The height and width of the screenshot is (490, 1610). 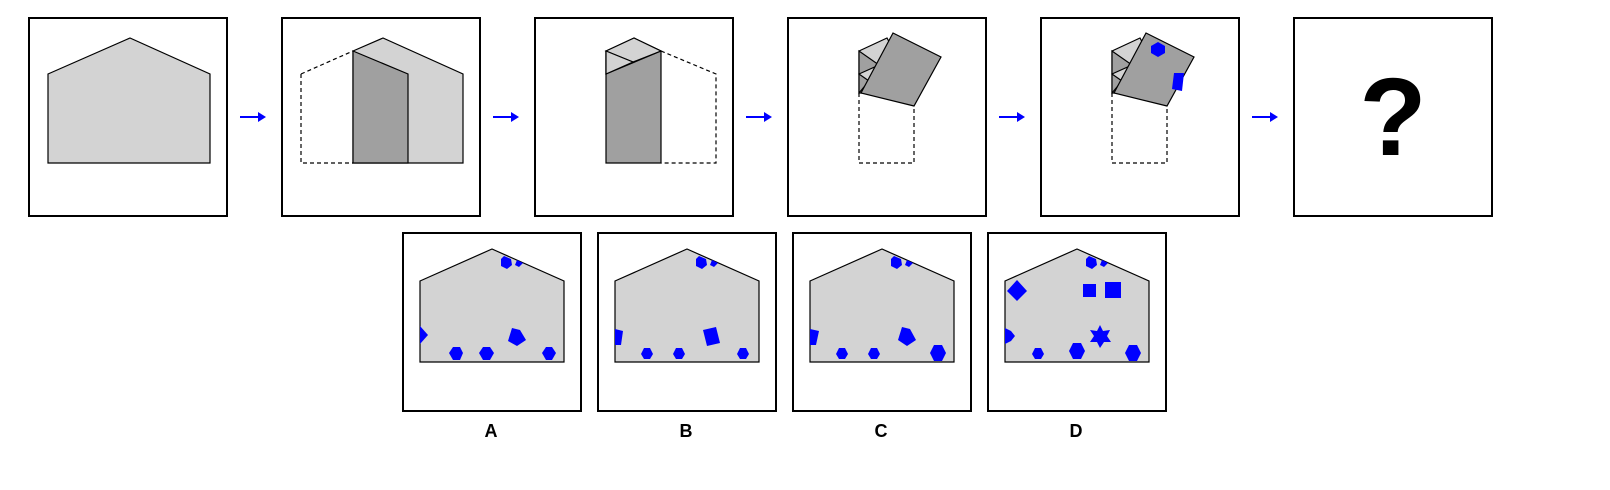 I want to click on step-6-question-panel: ?, so click(x=1393, y=117).